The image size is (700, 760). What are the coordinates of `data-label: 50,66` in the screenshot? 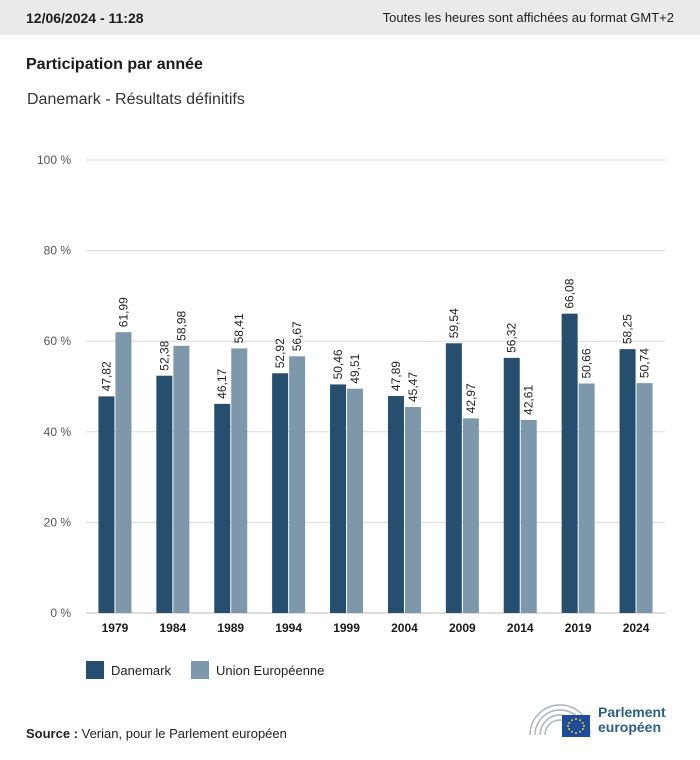 It's located at (587, 363).